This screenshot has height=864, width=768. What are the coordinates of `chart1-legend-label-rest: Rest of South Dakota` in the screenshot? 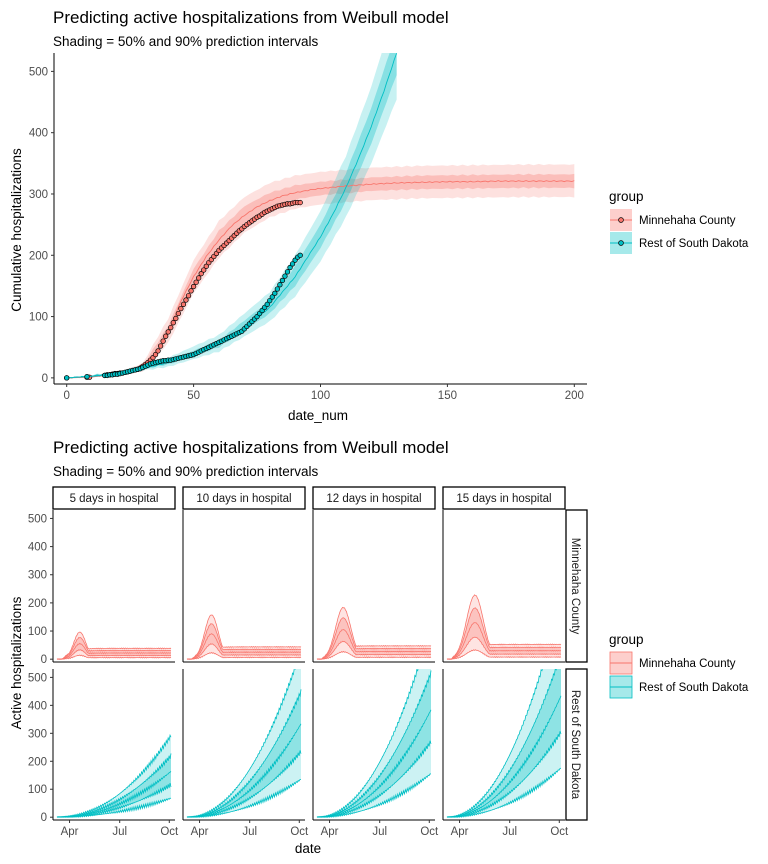 It's located at (694, 244).